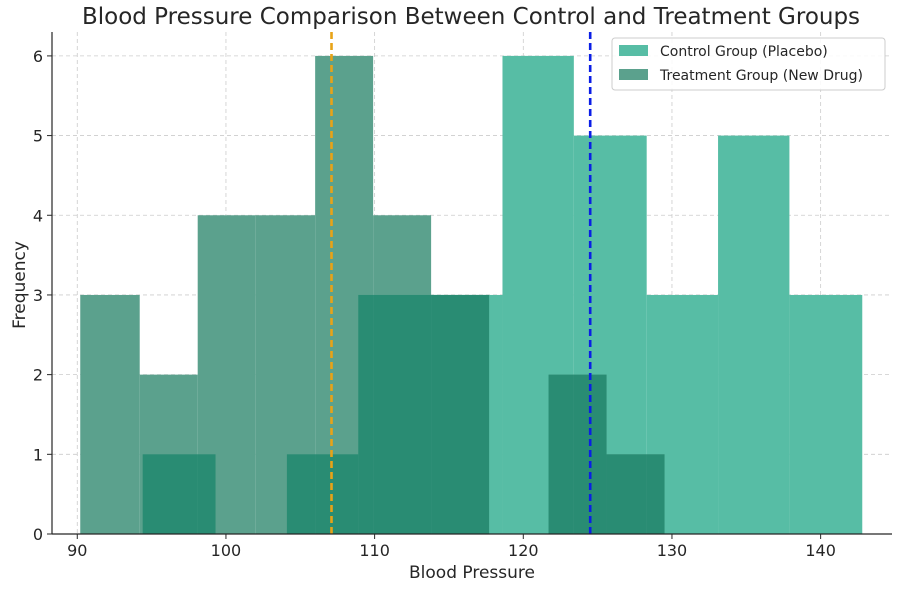 Image resolution: width=902 pixels, height=593 pixels. What do you see at coordinates (633, 50) in the screenshot?
I see `legend-swatch-control` at bounding box center [633, 50].